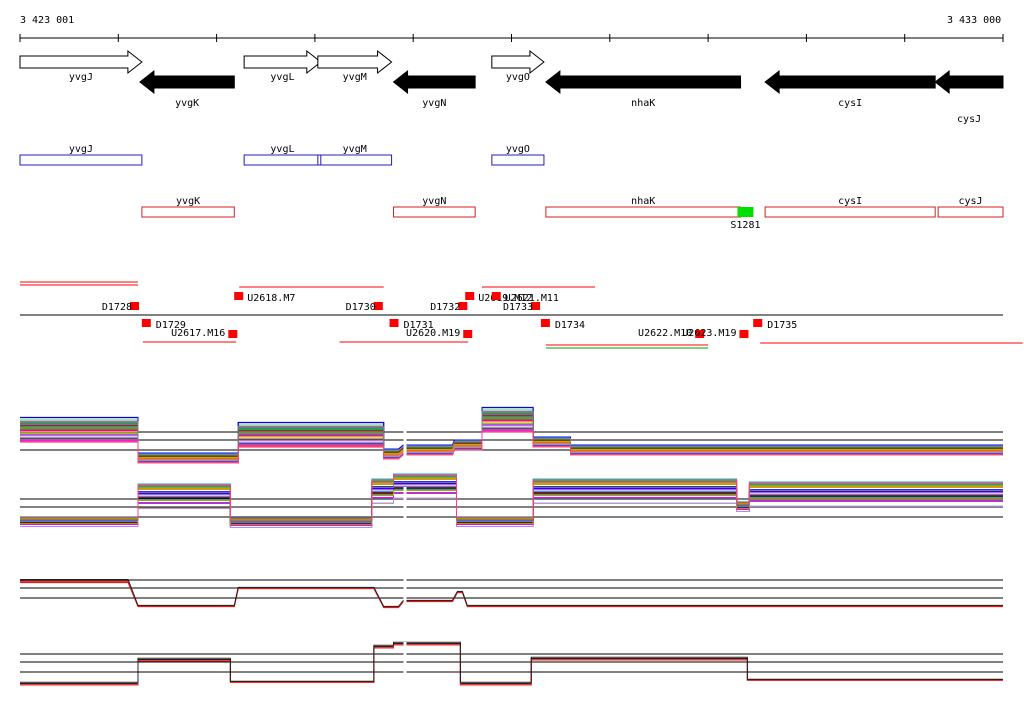  What do you see at coordinates (470, 296) in the screenshot?
I see `marker-U2619.M12` at bounding box center [470, 296].